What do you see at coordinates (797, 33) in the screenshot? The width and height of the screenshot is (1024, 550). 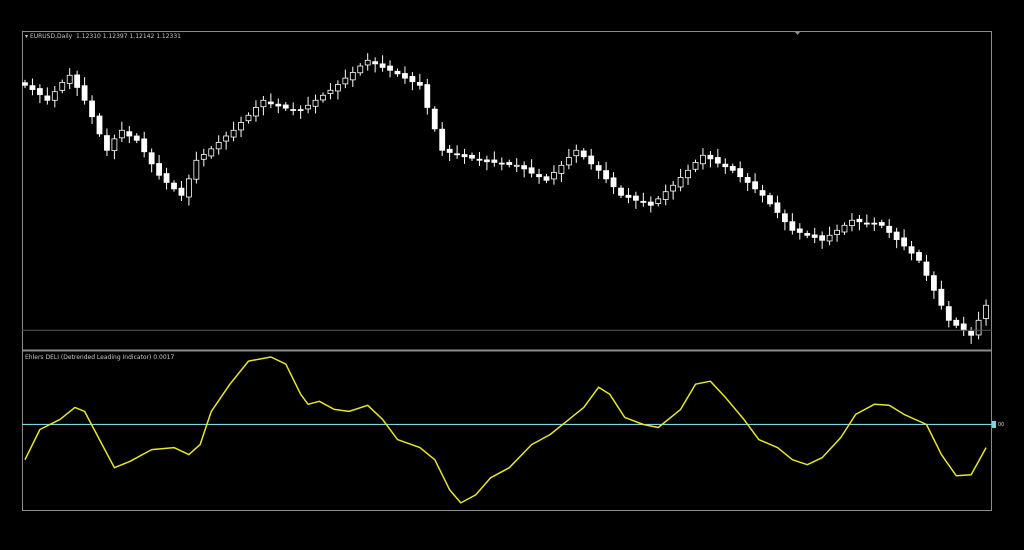 I see `chart-shift-marker-icon` at bounding box center [797, 33].